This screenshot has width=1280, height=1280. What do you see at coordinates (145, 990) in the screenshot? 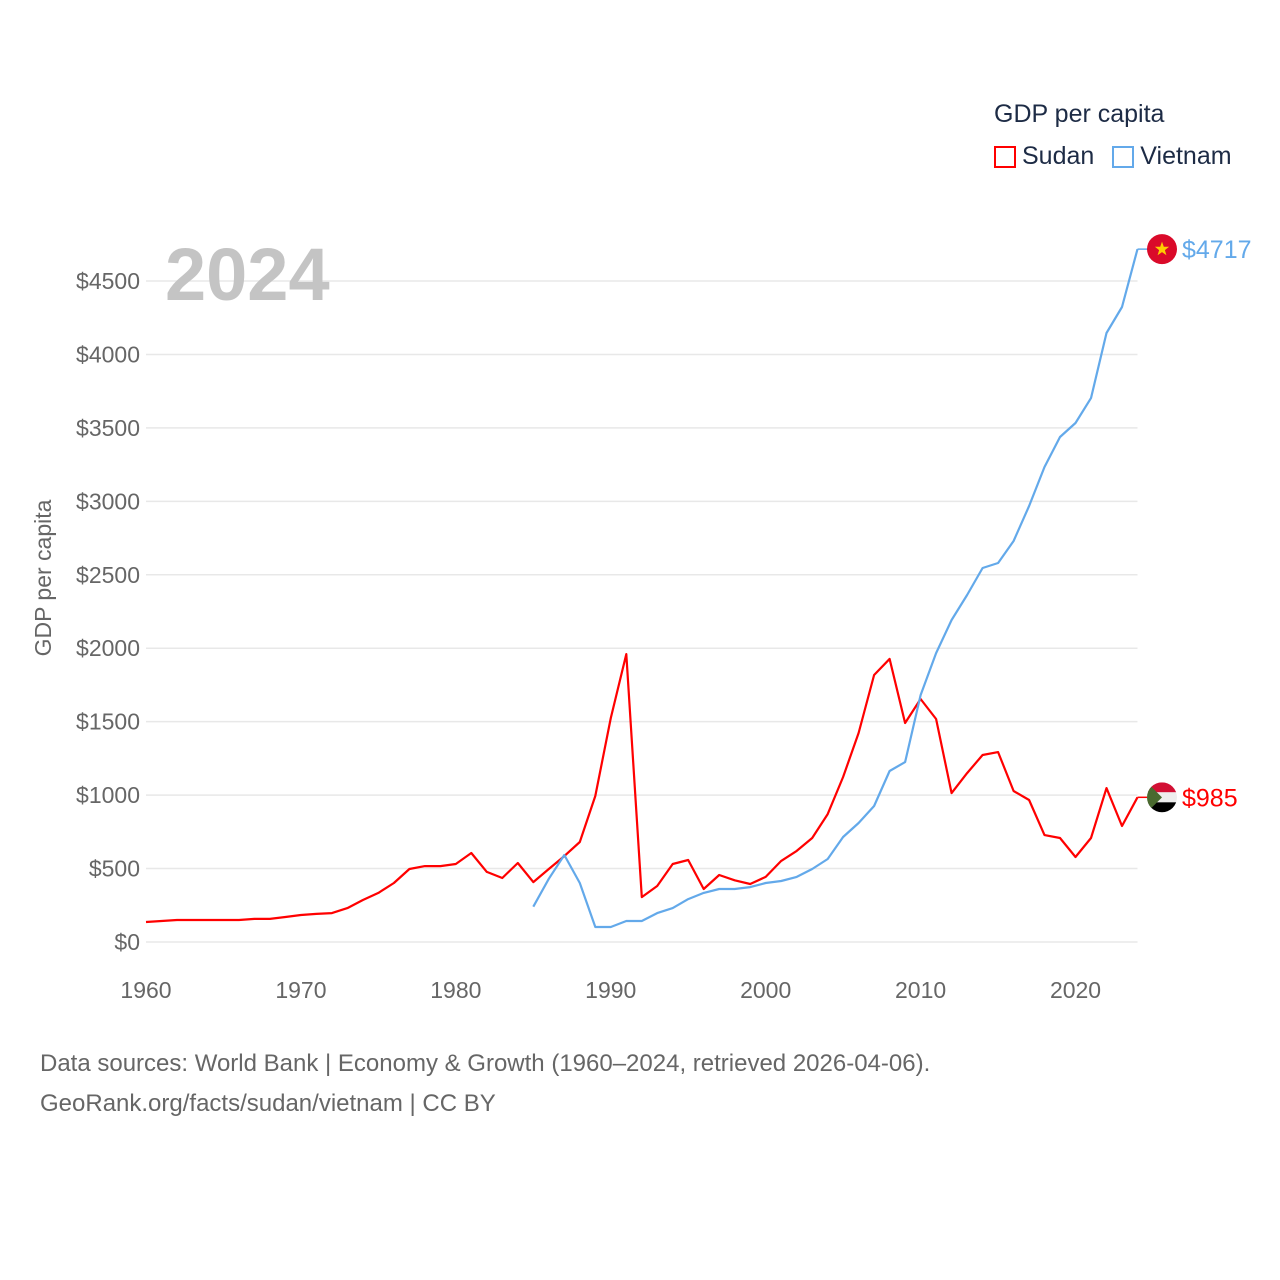
I see `x-tick-label: 1960` at bounding box center [145, 990].